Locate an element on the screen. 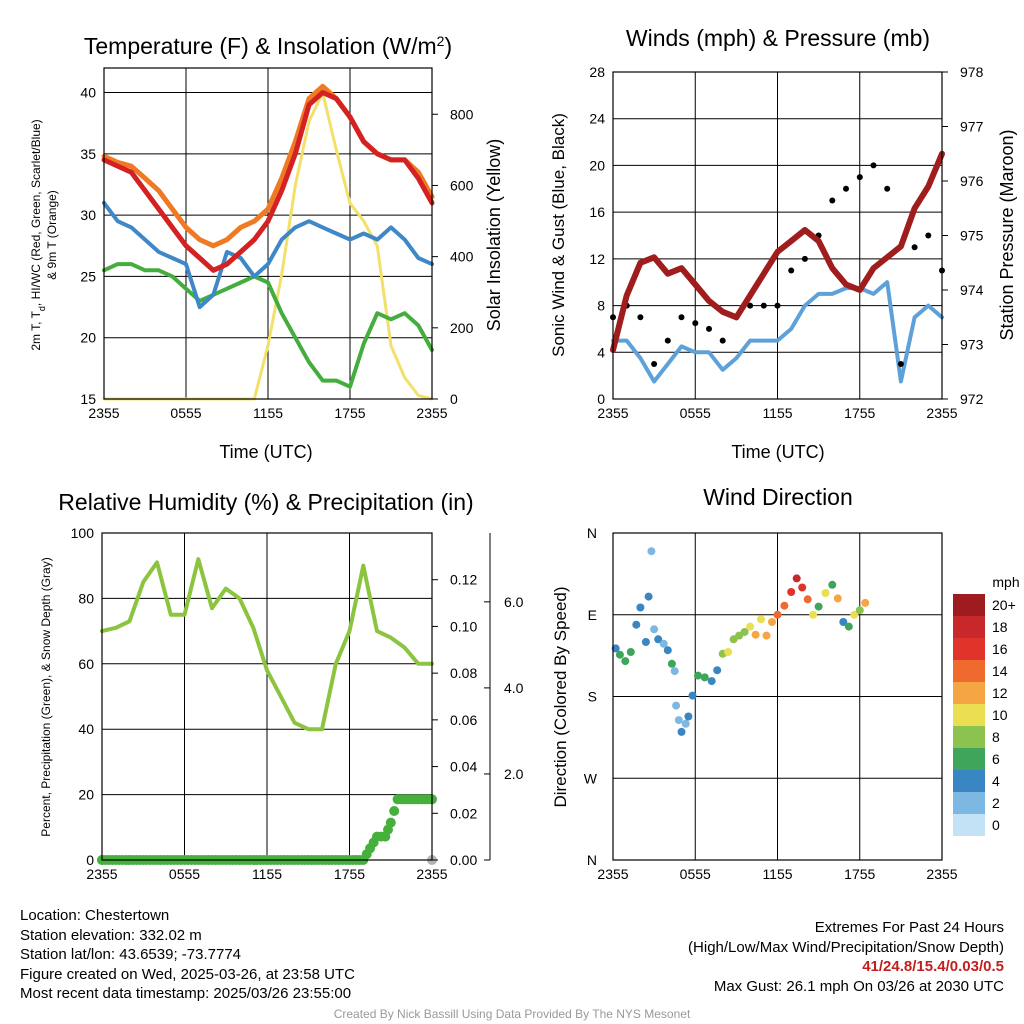 This screenshot has width=1024, height=1024. y2-tick-label: 0 is located at coordinates (454, 399).